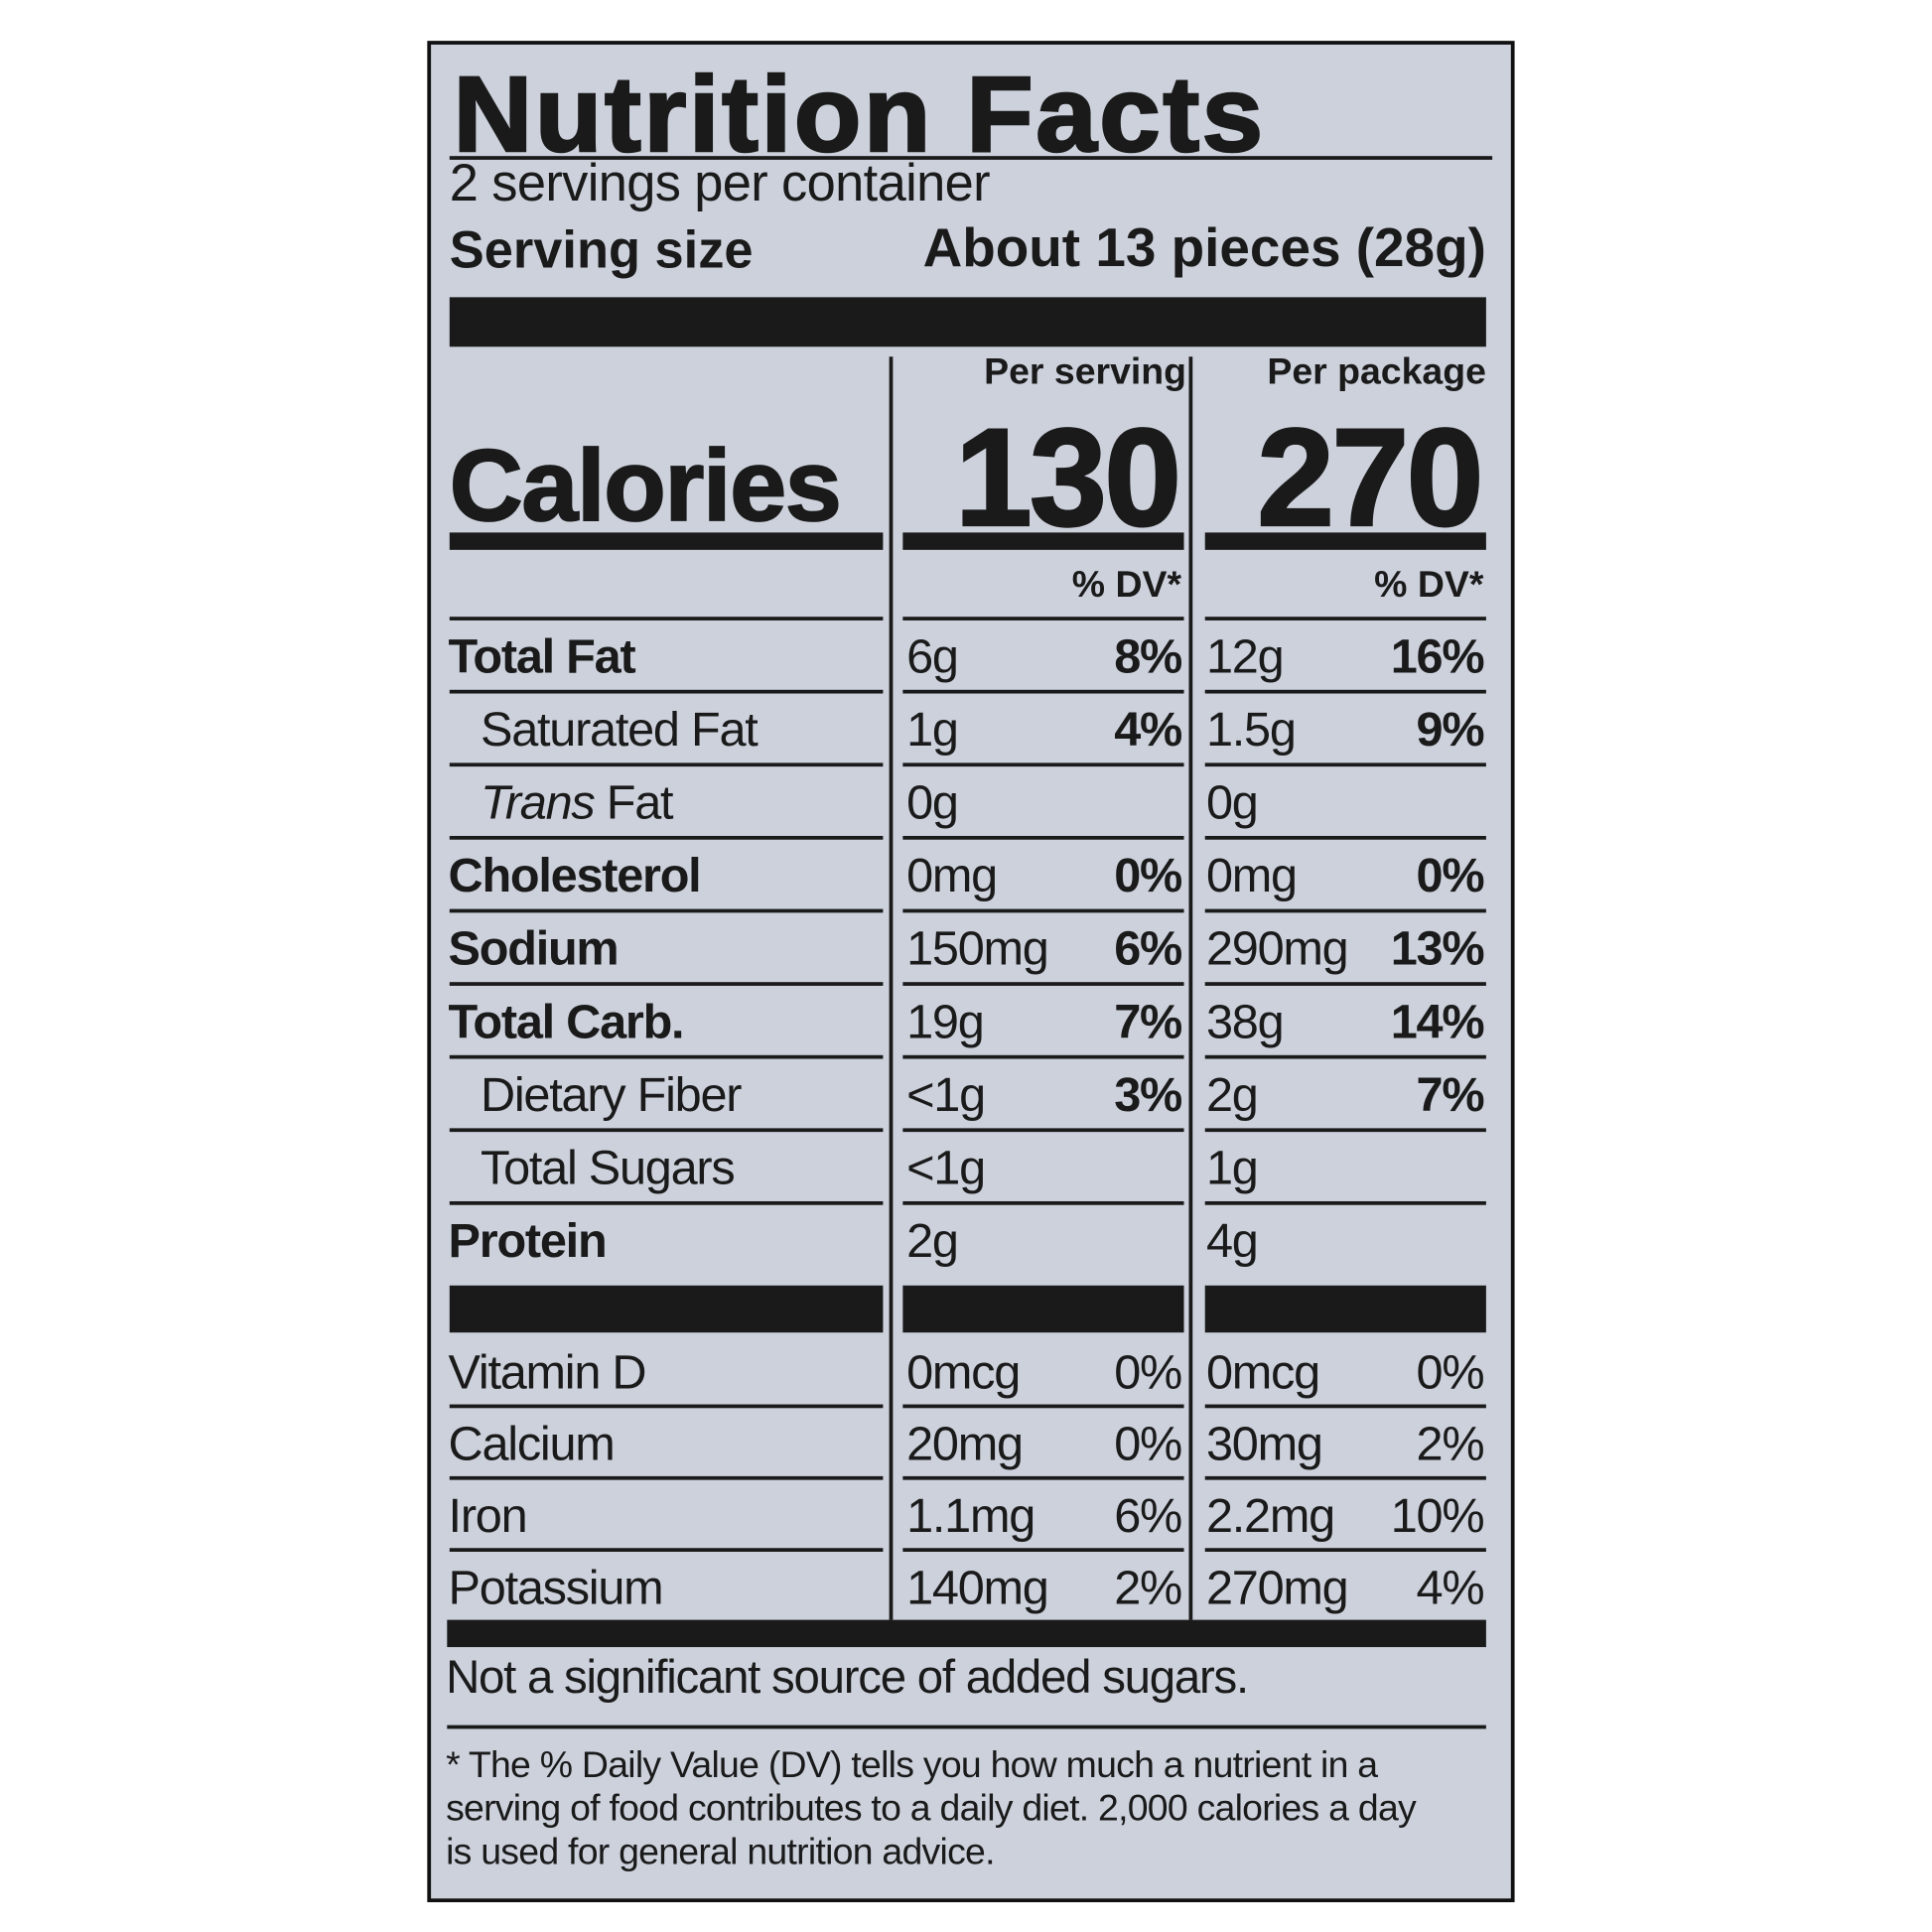 The width and height of the screenshot is (1932, 1932). I want to click on nutrient-name: Sodium, so click(534, 950).